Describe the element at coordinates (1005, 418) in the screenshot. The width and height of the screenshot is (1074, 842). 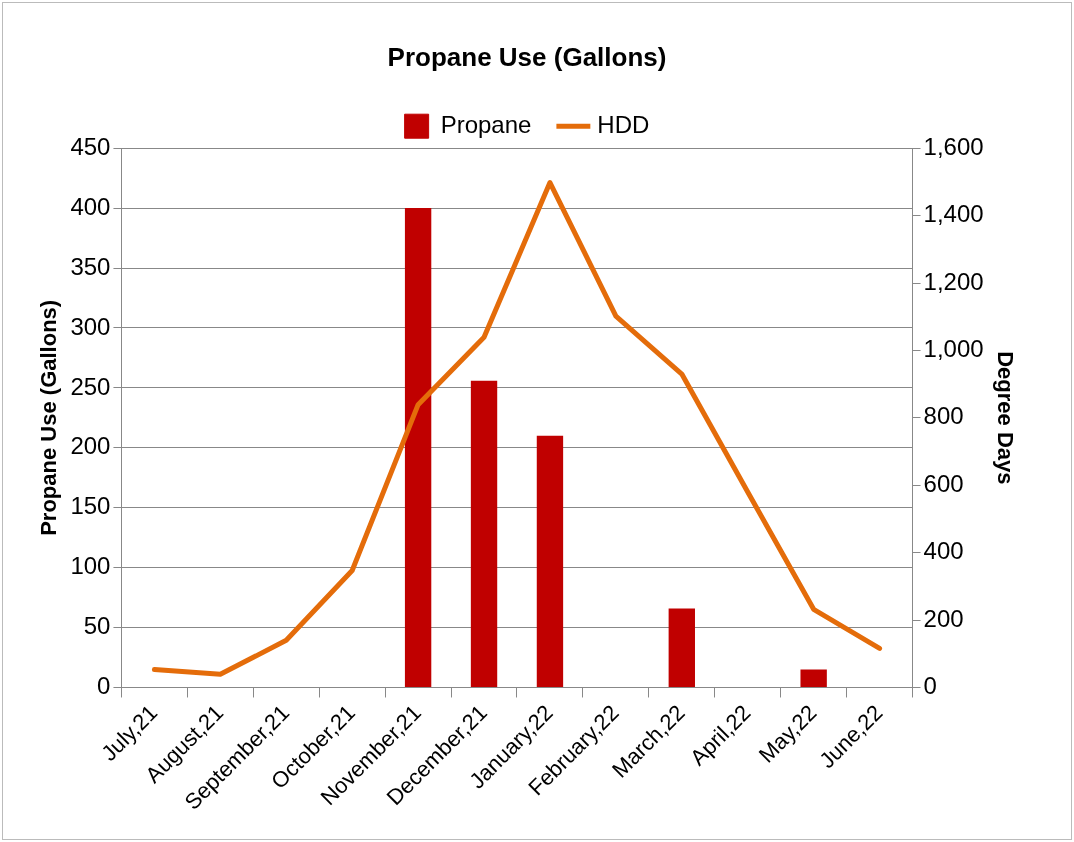
I see `y2-axis-title: Degree Days` at that location.